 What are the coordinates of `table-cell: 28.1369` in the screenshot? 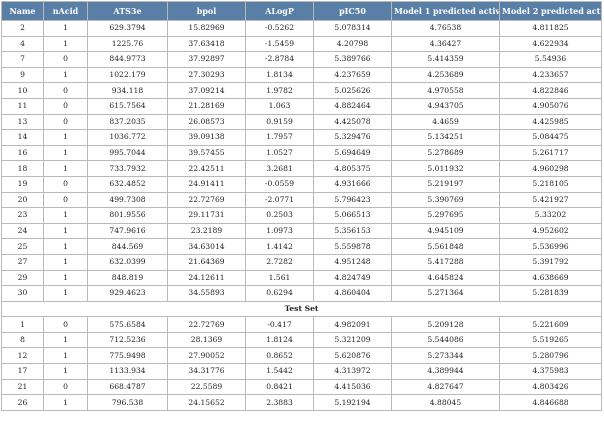 It's located at (206, 340).